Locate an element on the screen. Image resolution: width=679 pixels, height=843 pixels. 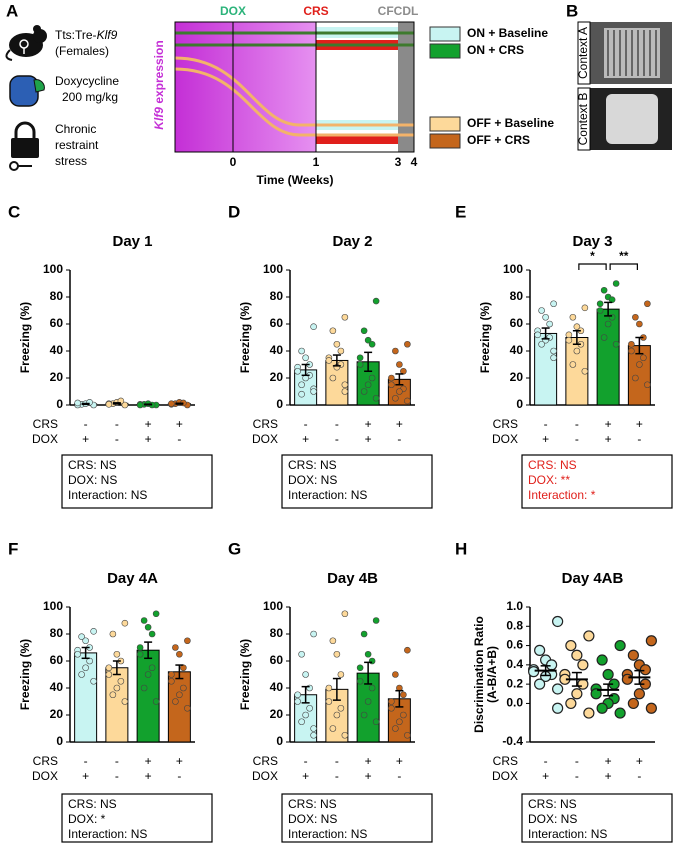
panel-letter: F is located at coordinates (13, 548).